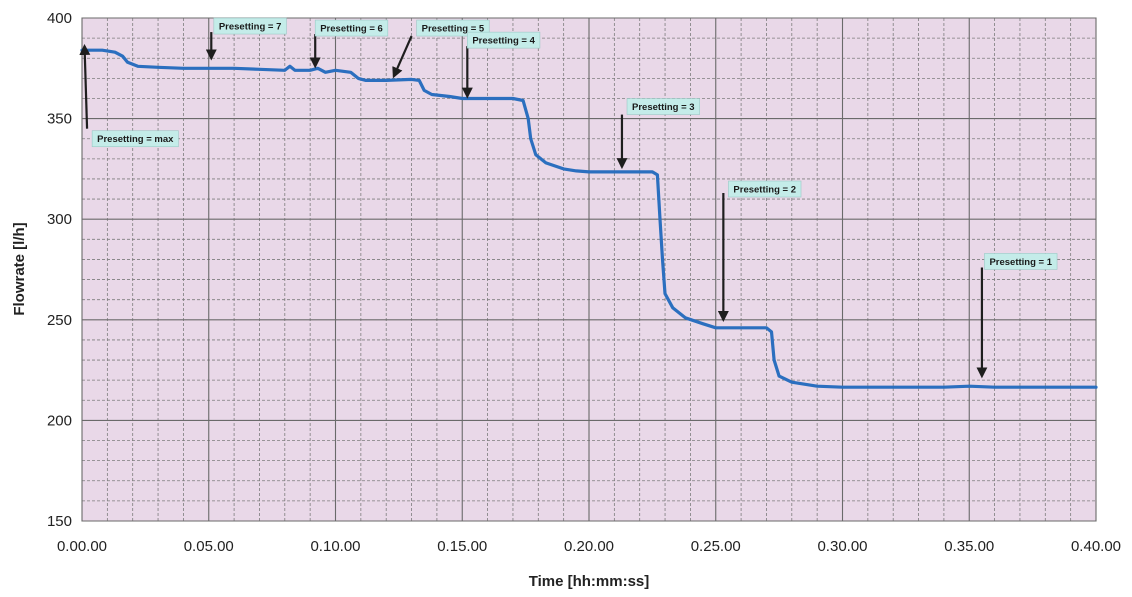 Image resolution: width=1132 pixels, height=597 pixels. I want to click on y-tick-label: 250, so click(59, 320).